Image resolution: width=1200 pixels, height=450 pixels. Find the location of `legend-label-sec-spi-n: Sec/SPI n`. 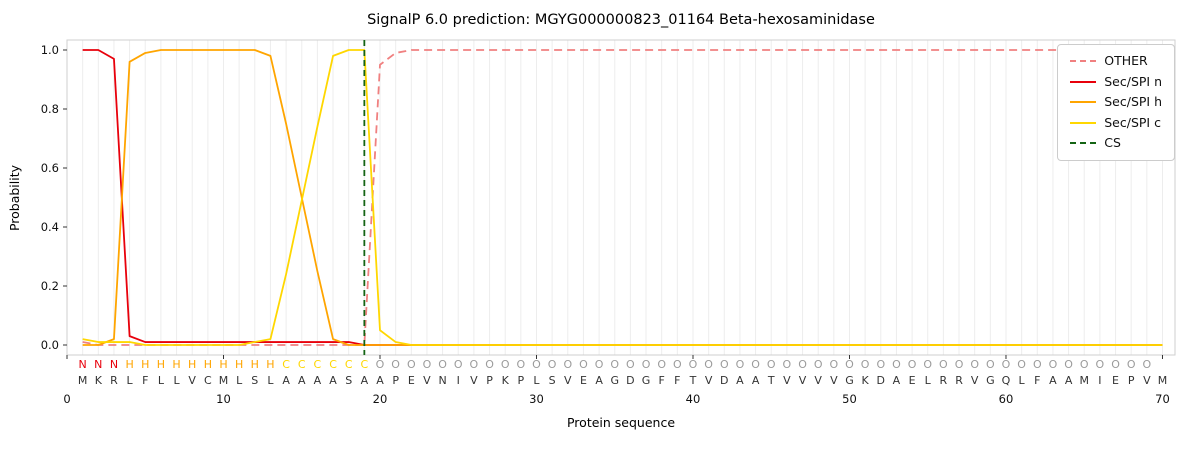

legend-label-sec-spi-n: Sec/SPI n is located at coordinates (1133, 81).